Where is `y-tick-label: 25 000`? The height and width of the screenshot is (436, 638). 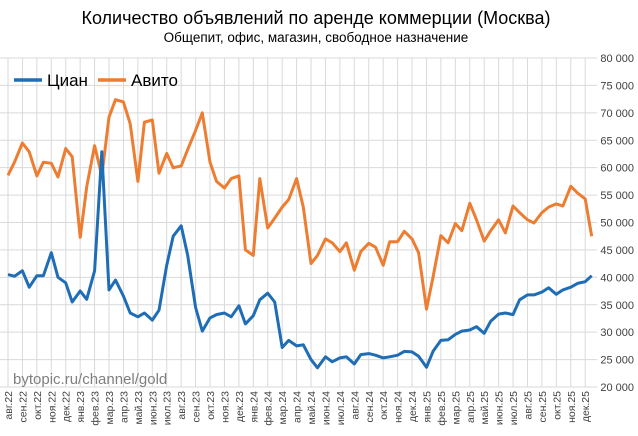 y-tick-label: 25 000 is located at coordinates (617, 361).